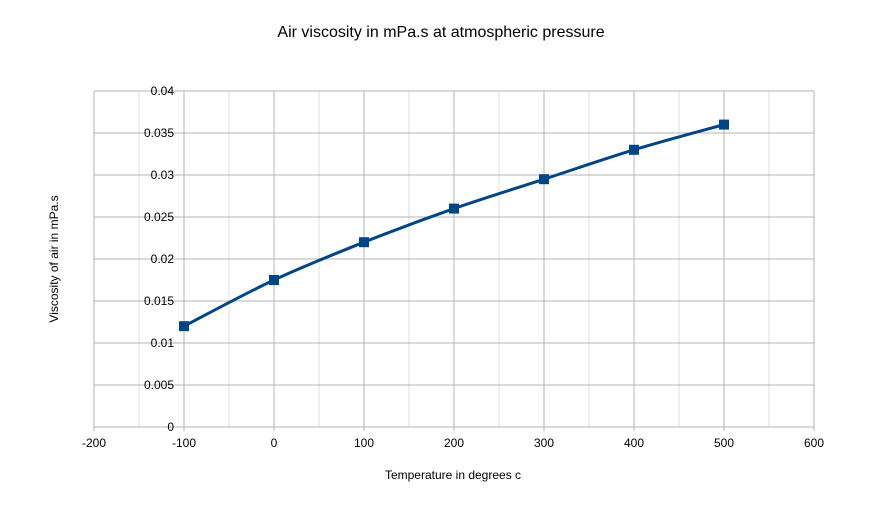 The height and width of the screenshot is (530, 882). Describe the element at coordinates (274, 443) in the screenshot. I see `x-tick-label: 0` at that location.